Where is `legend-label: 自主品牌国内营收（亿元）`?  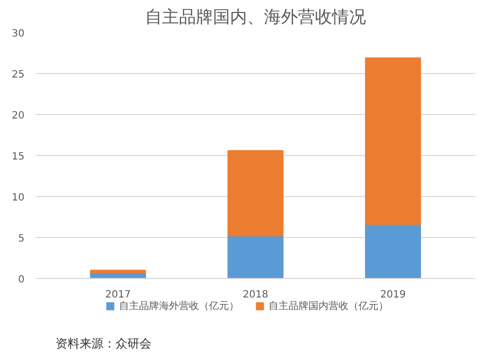 legend-label: 自主品牌国内营收（亿元） is located at coordinates (328, 306).